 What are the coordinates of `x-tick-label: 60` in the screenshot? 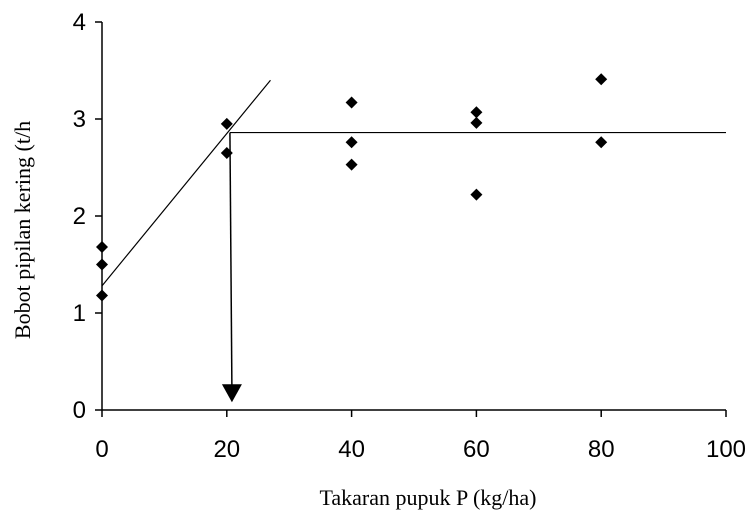 It's located at (476, 449).